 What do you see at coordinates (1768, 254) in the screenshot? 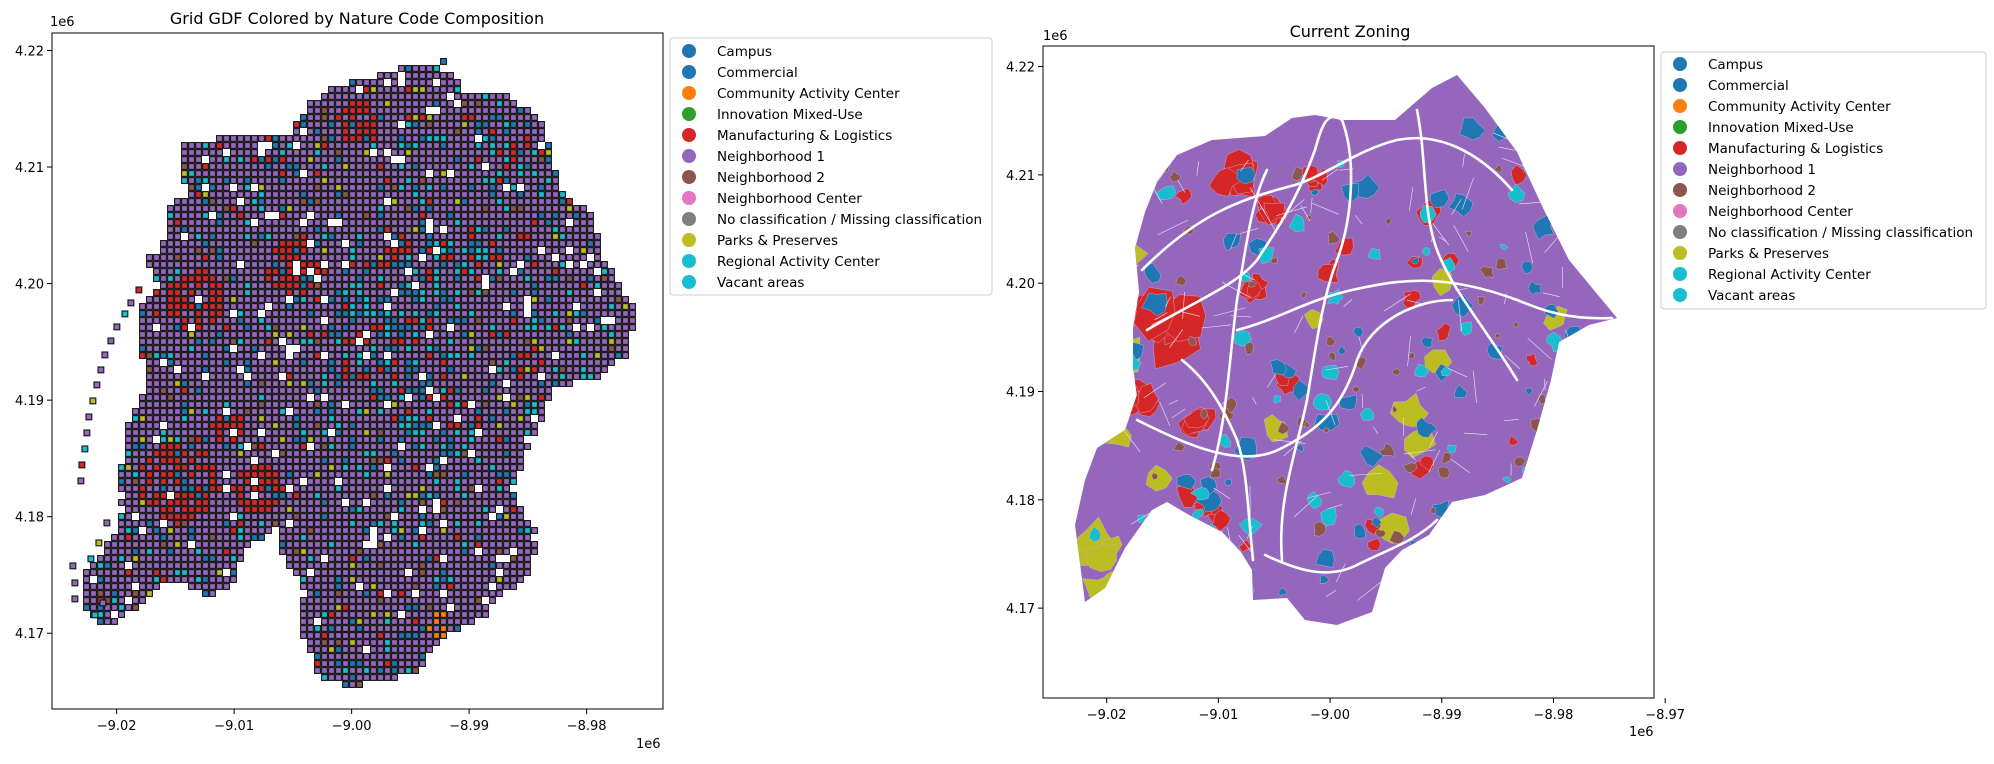
I see `zoning-map-legend-label: Parks & Preserves` at bounding box center [1768, 254].